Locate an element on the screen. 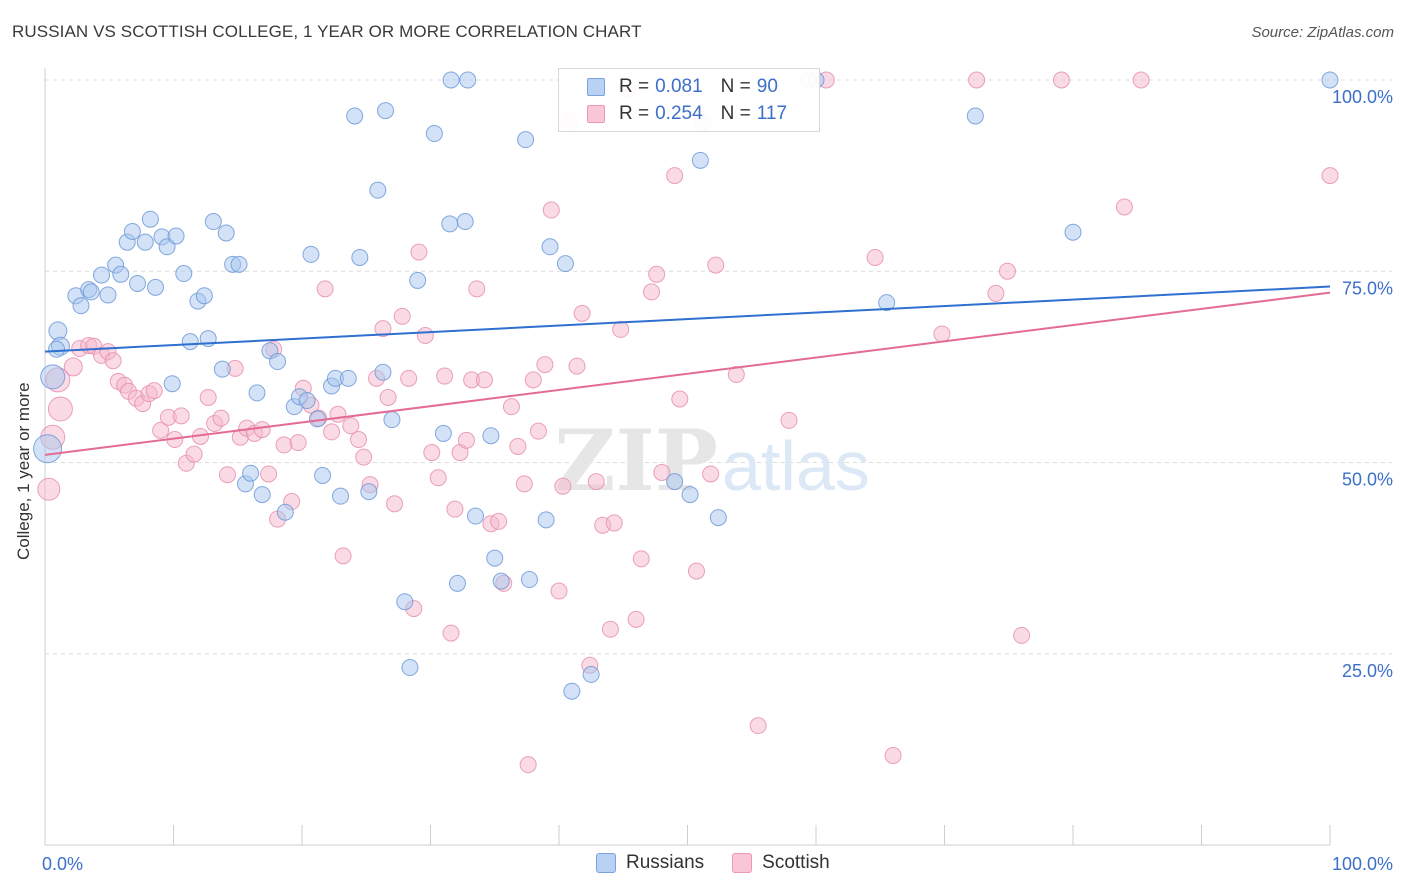 The image size is (1406, 892). scottish-legend-swatch is located at coordinates (742, 863).